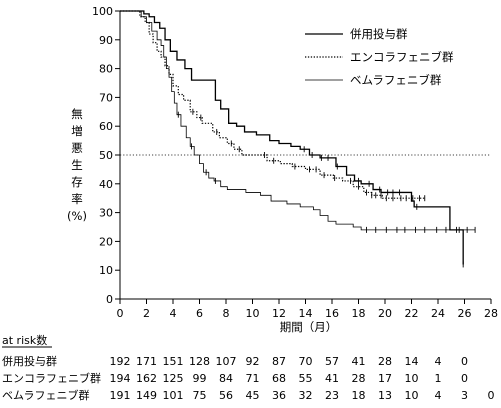 The image size is (501, 408). What do you see at coordinates (173, 313) in the screenshot?
I see `x-tick-label: 4` at bounding box center [173, 313].